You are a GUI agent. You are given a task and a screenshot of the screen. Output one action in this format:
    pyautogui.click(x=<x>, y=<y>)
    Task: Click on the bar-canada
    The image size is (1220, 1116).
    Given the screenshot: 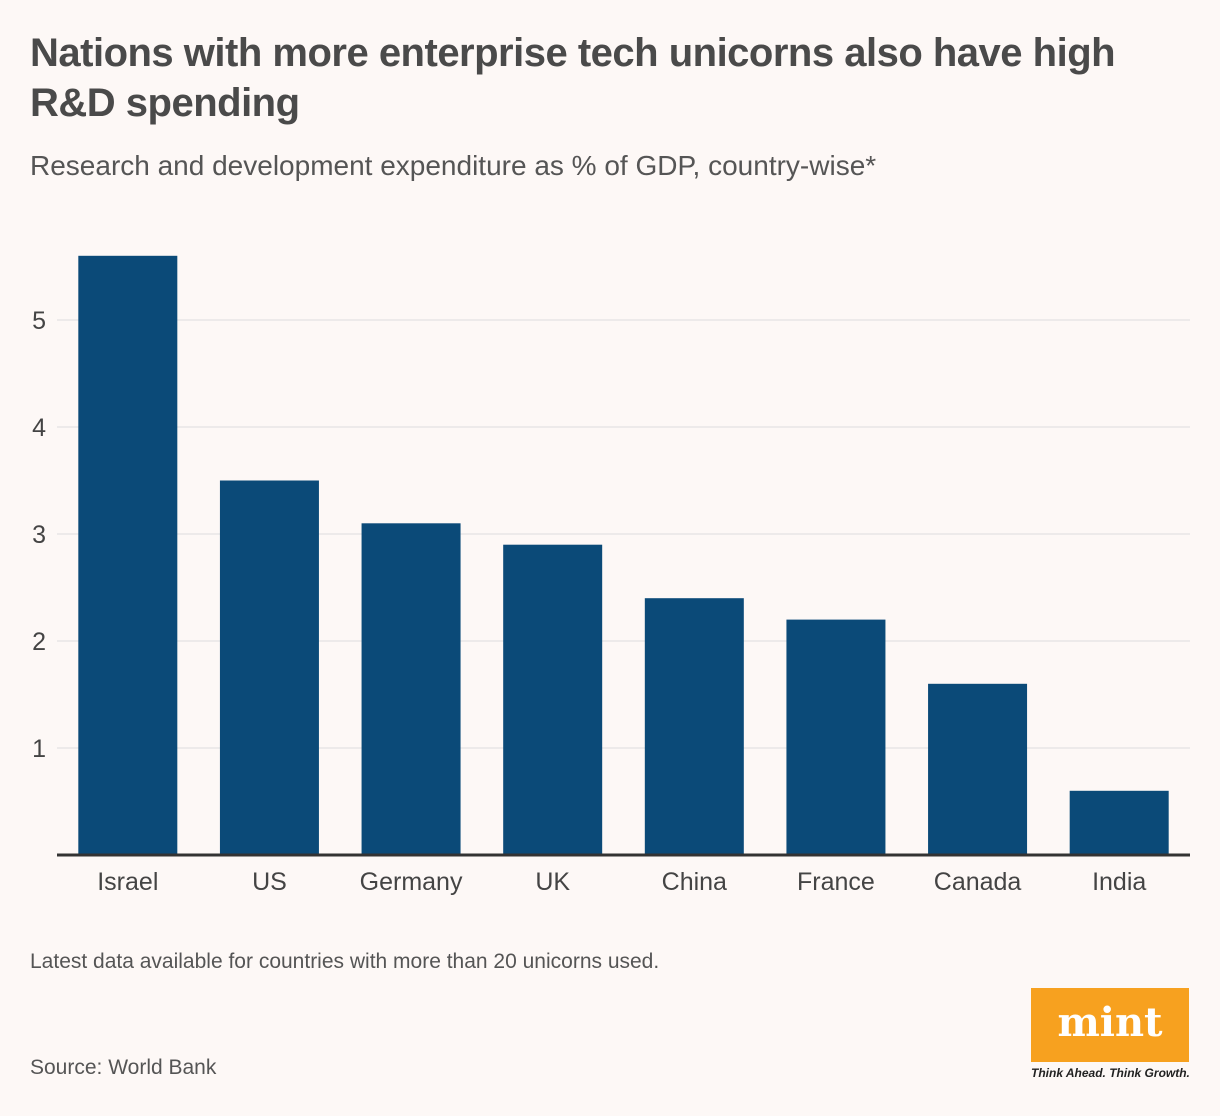 What is the action you would take?
    pyautogui.click(x=978, y=769)
    